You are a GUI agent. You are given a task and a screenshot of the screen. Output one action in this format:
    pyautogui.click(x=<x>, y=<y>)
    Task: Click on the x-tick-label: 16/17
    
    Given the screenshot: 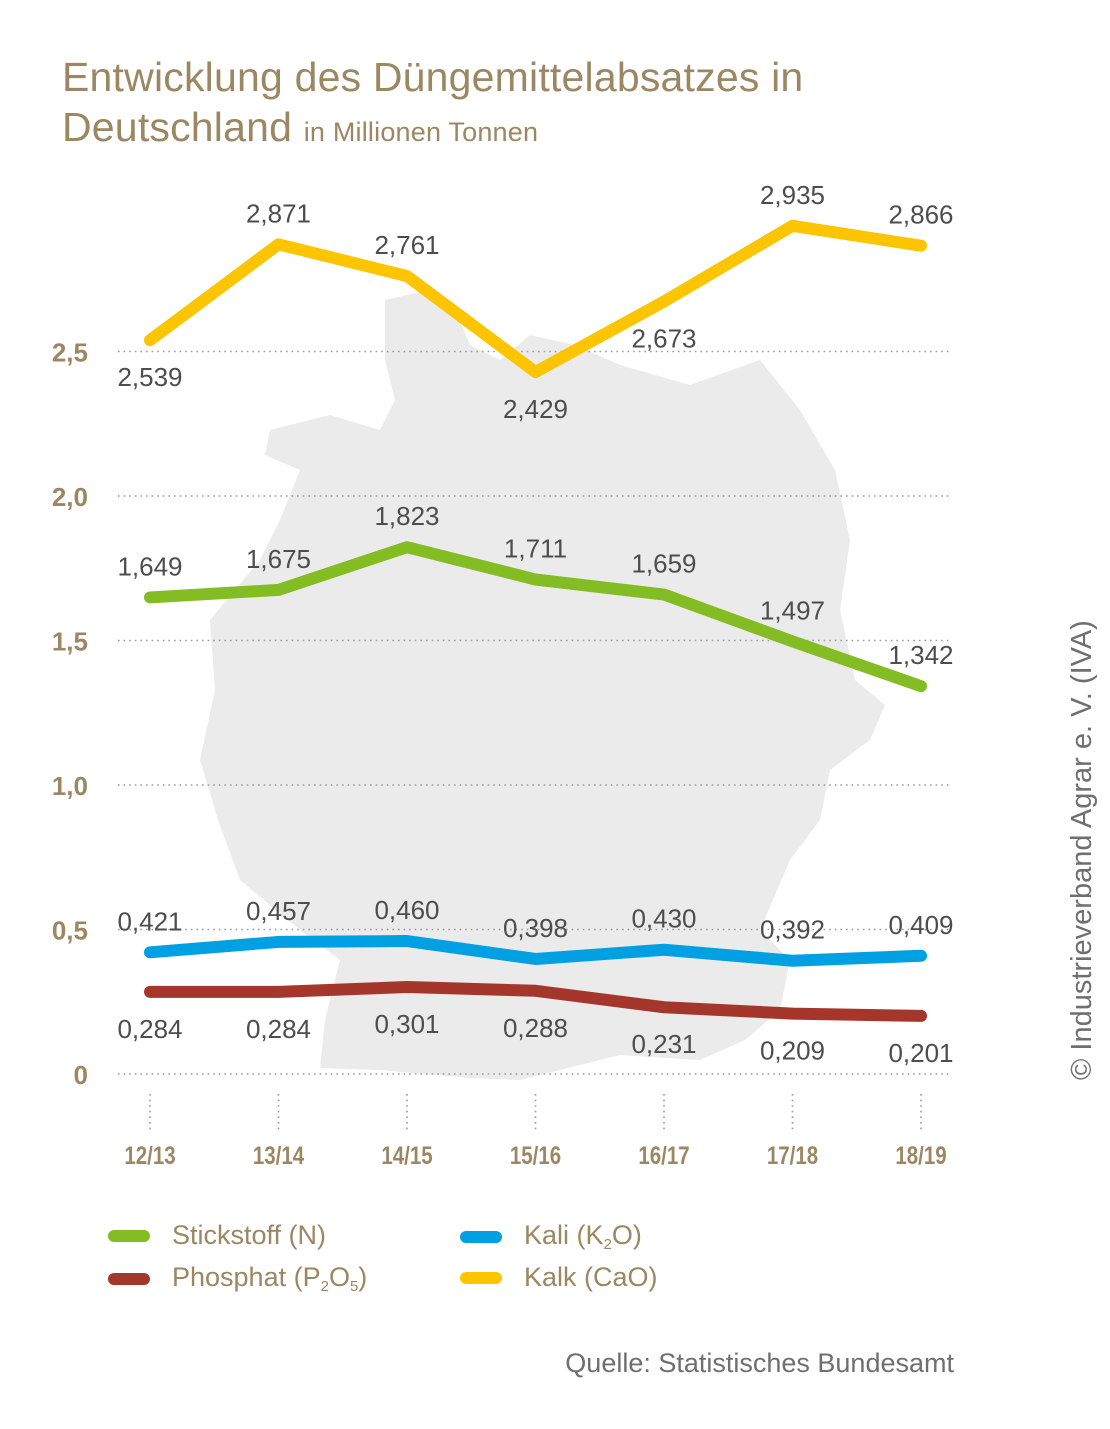 What is the action you would take?
    pyautogui.click(x=663, y=1155)
    